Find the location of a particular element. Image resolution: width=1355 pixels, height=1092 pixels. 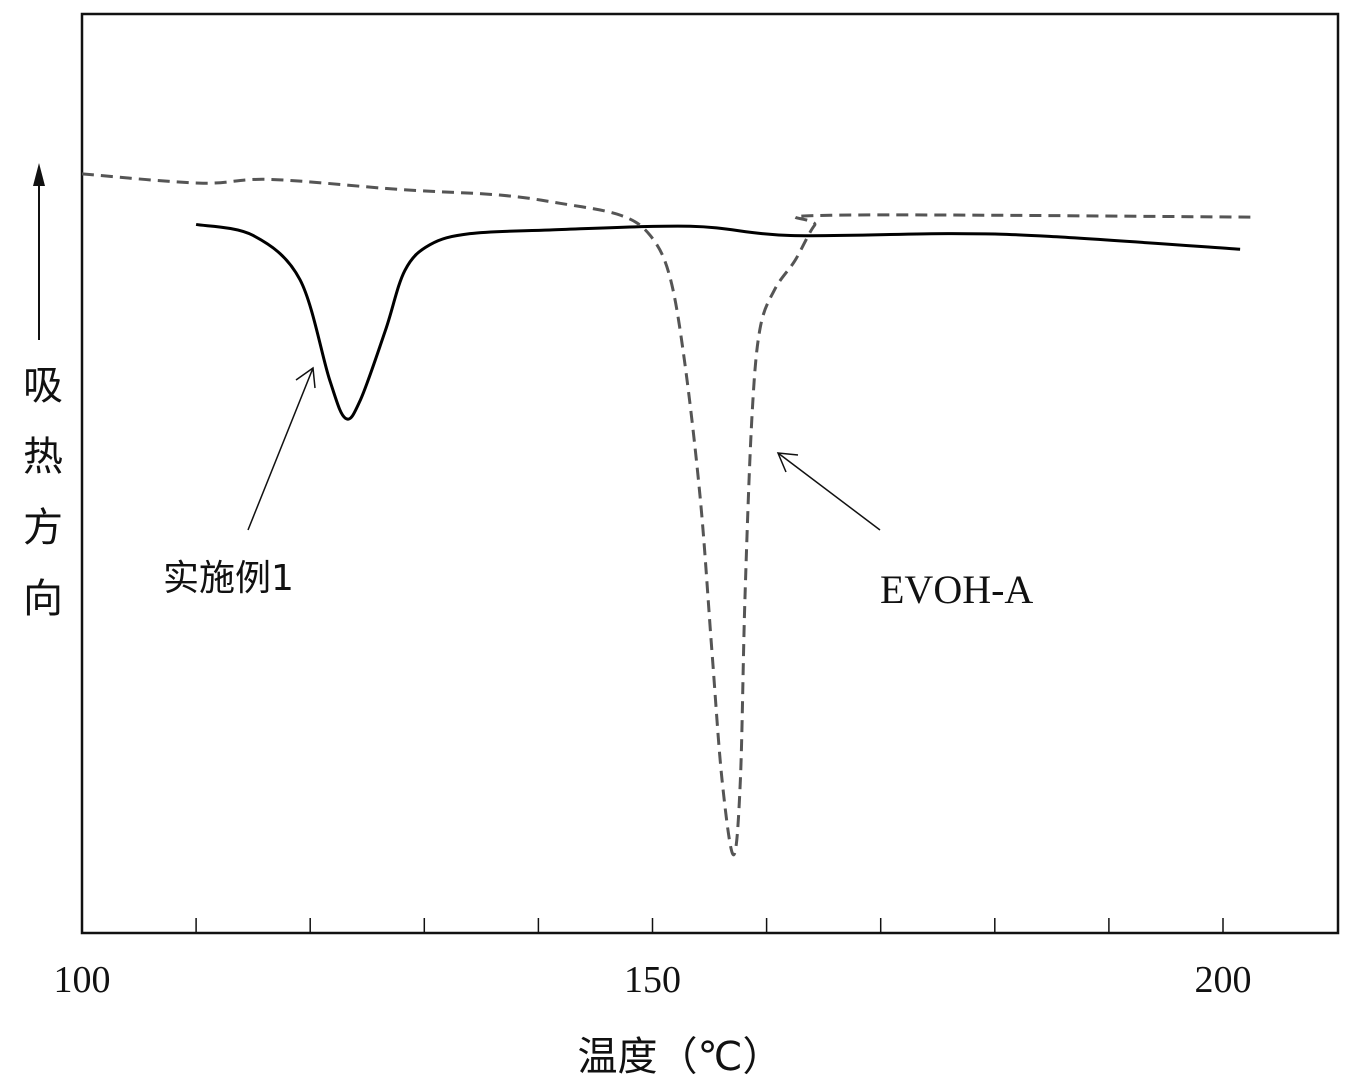

series-line-example1 is located at coordinates (718, 321).